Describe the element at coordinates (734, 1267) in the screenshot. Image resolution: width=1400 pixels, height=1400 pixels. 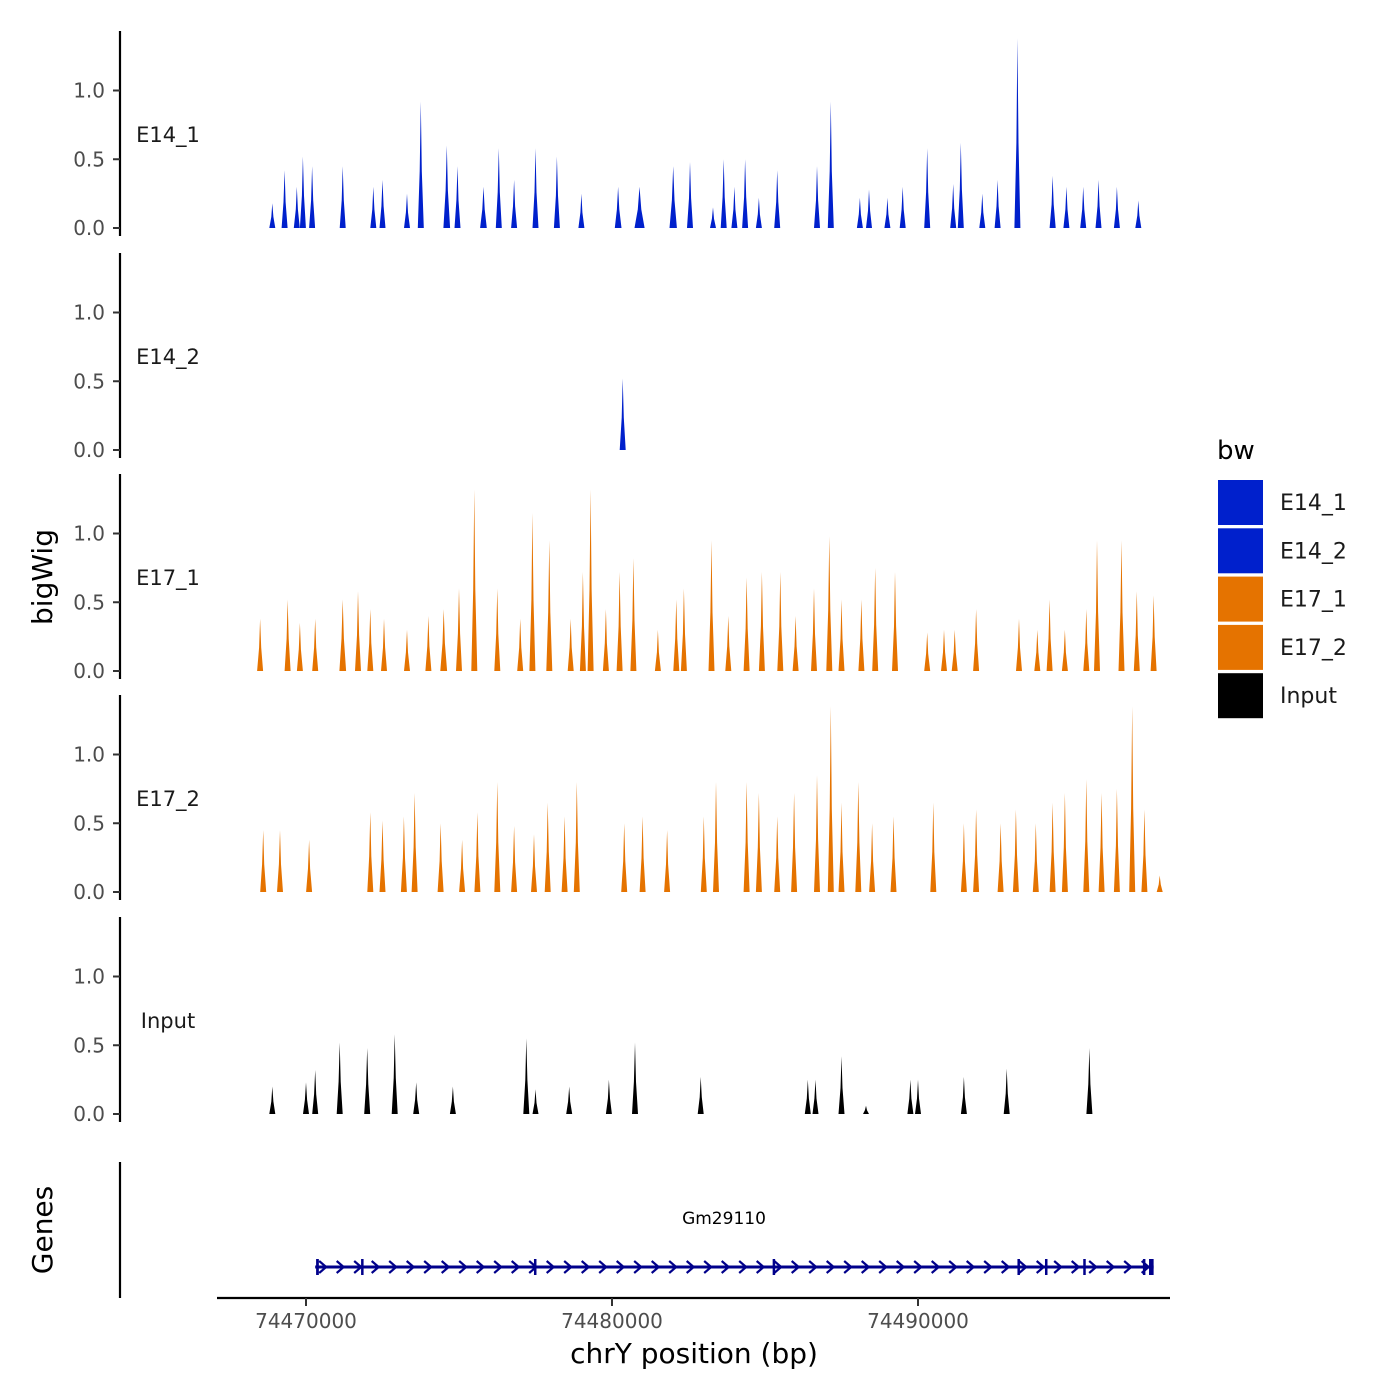
I see `gene-model` at that location.